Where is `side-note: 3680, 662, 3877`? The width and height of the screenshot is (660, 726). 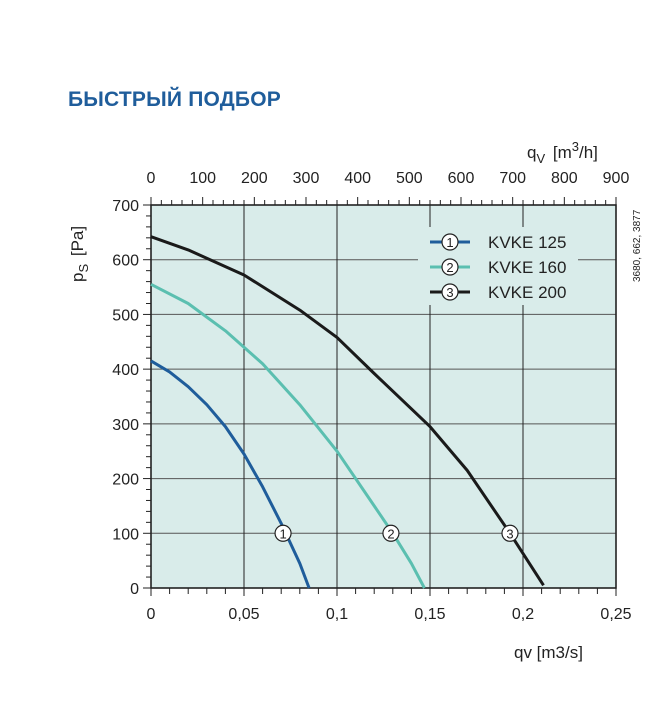
side-note: 3680, 662, 3877 is located at coordinates (637, 245).